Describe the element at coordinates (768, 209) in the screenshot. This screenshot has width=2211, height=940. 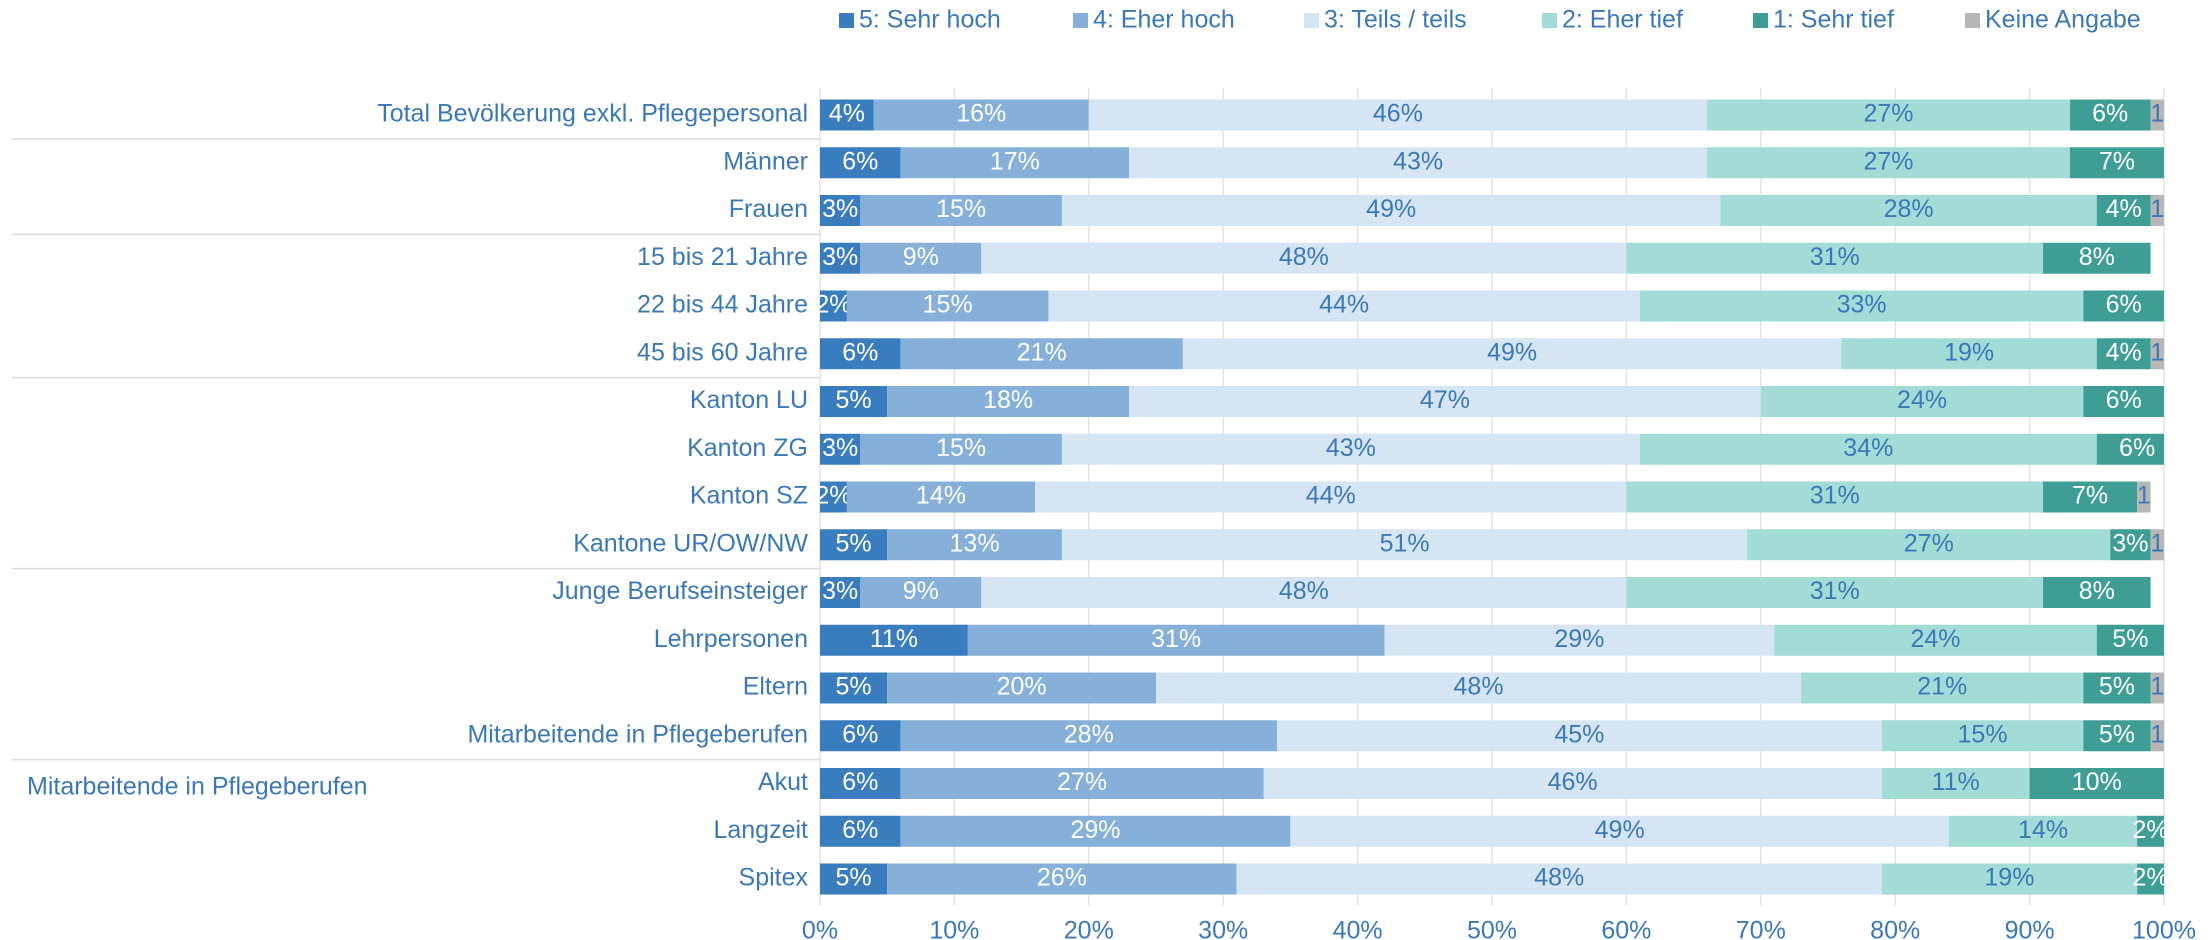
I see `y-tick-label: Frauen` at that location.